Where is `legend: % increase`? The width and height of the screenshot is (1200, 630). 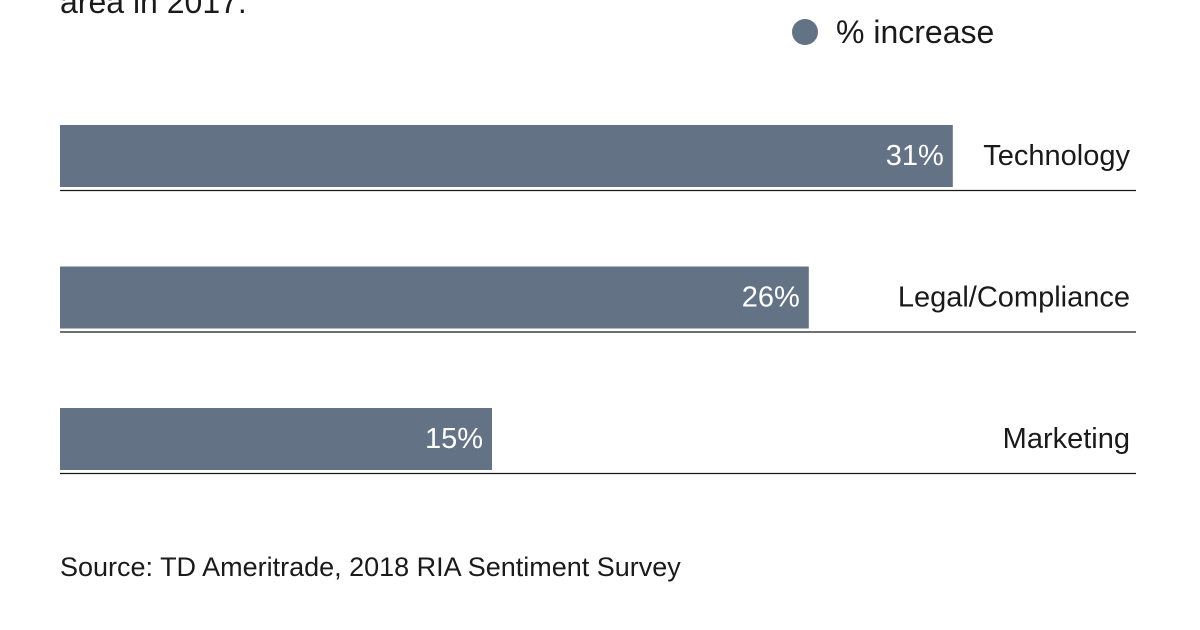
legend: % increase is located at coordinates (893, 32).